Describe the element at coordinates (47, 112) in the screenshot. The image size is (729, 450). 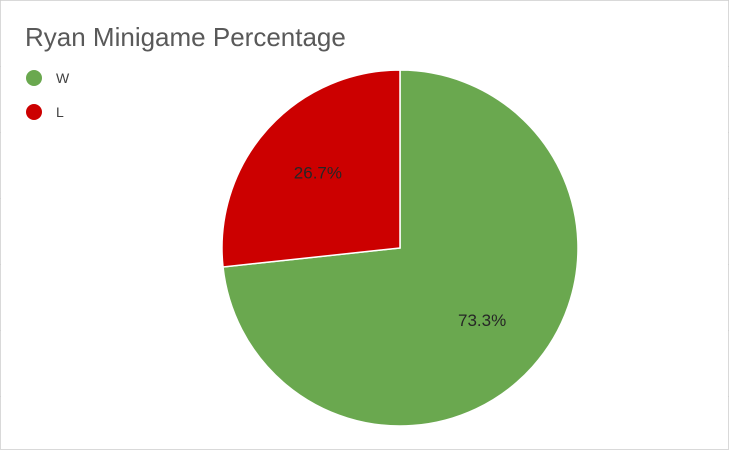
I see `legend-item-l: L` at that location.